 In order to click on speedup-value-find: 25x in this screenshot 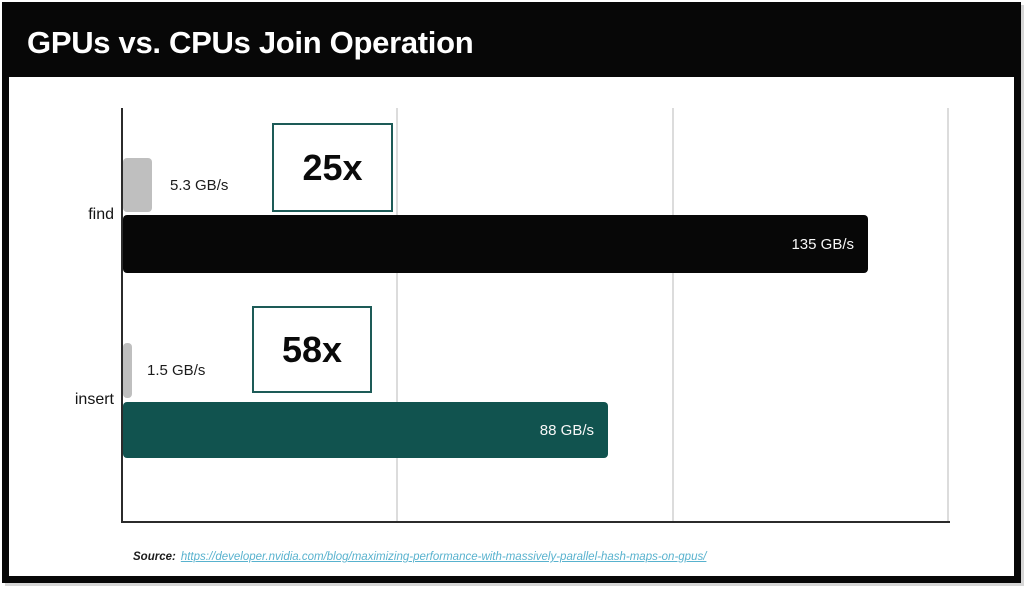, I will do `click(332, 167)`.